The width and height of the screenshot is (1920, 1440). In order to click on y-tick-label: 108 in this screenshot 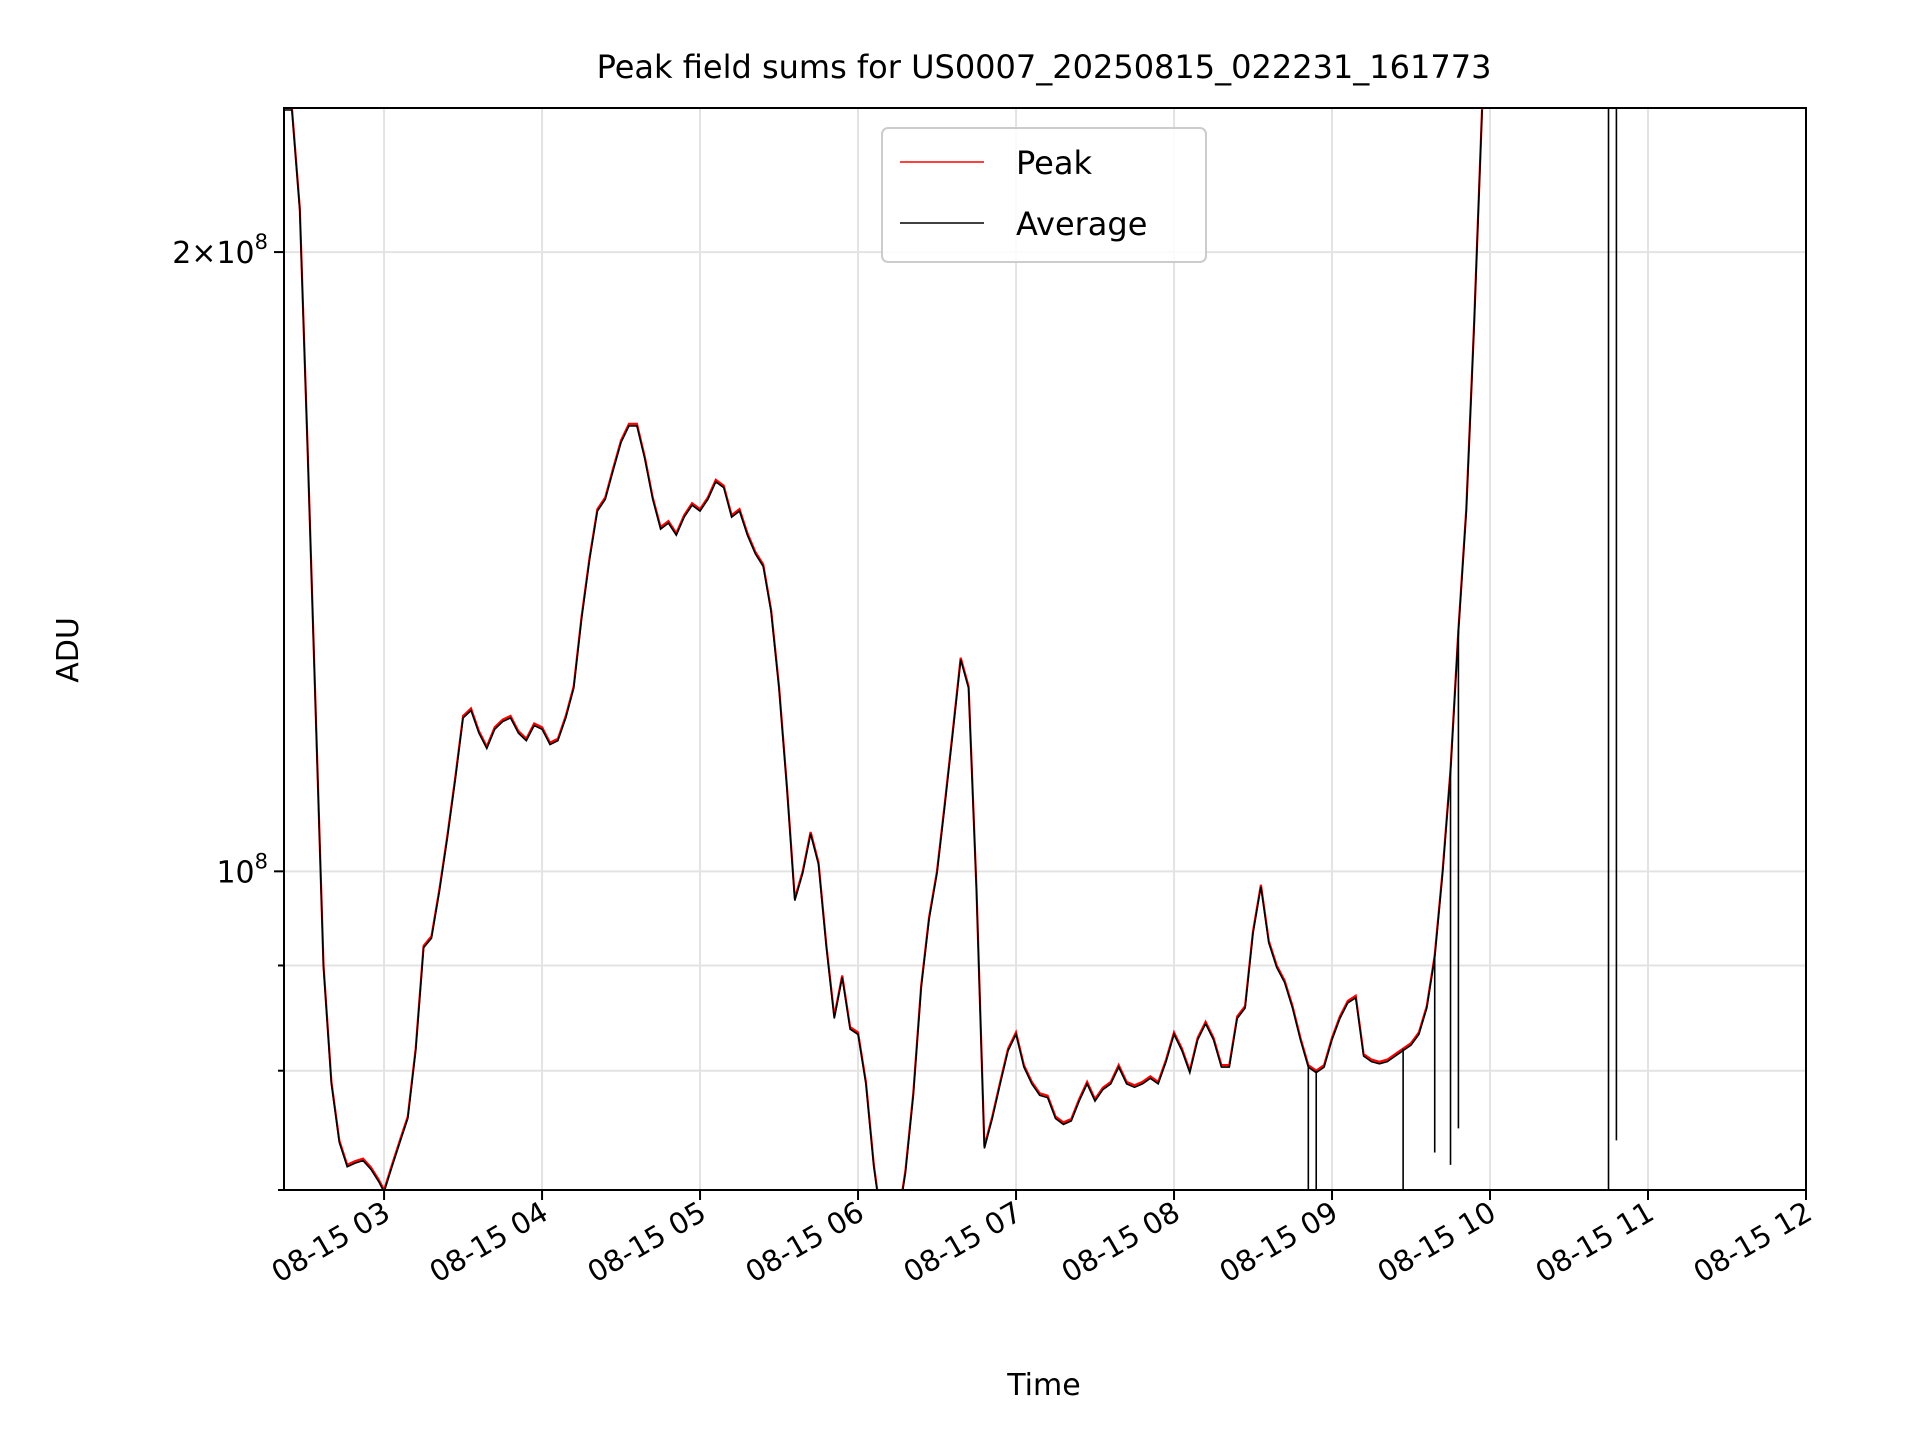, I will do `click(242, 869)`.